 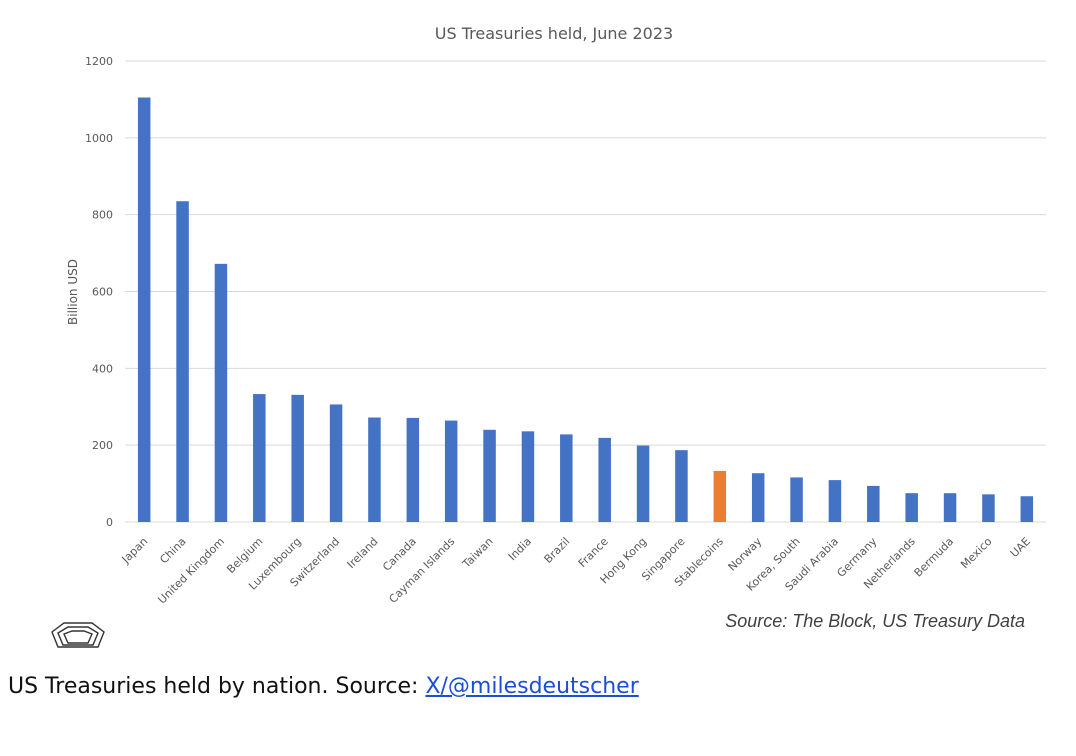 What do you see at coordinates (554, 33) in the screenshot?
I see `chart-title: US Treasuries held, June 2023` at bounding box center [554, 33].